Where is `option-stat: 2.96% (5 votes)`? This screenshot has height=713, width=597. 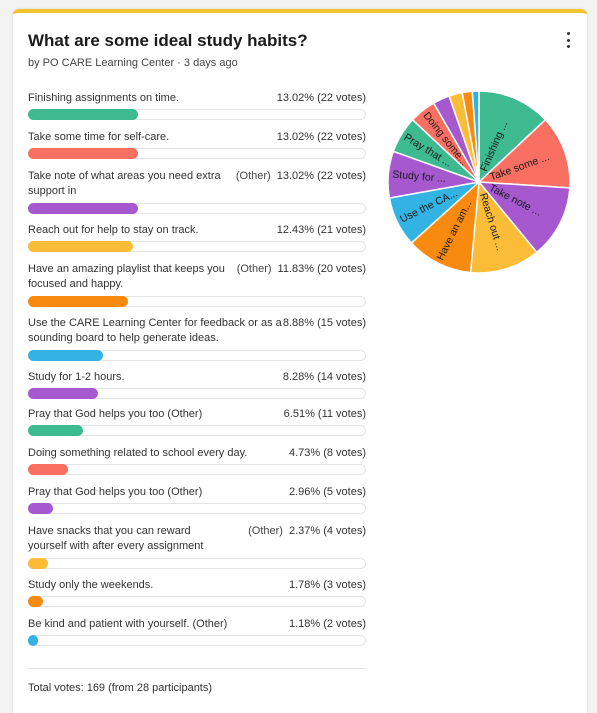 option-stat: 2.96% (5 votes) is located at coordinates (327, 492).